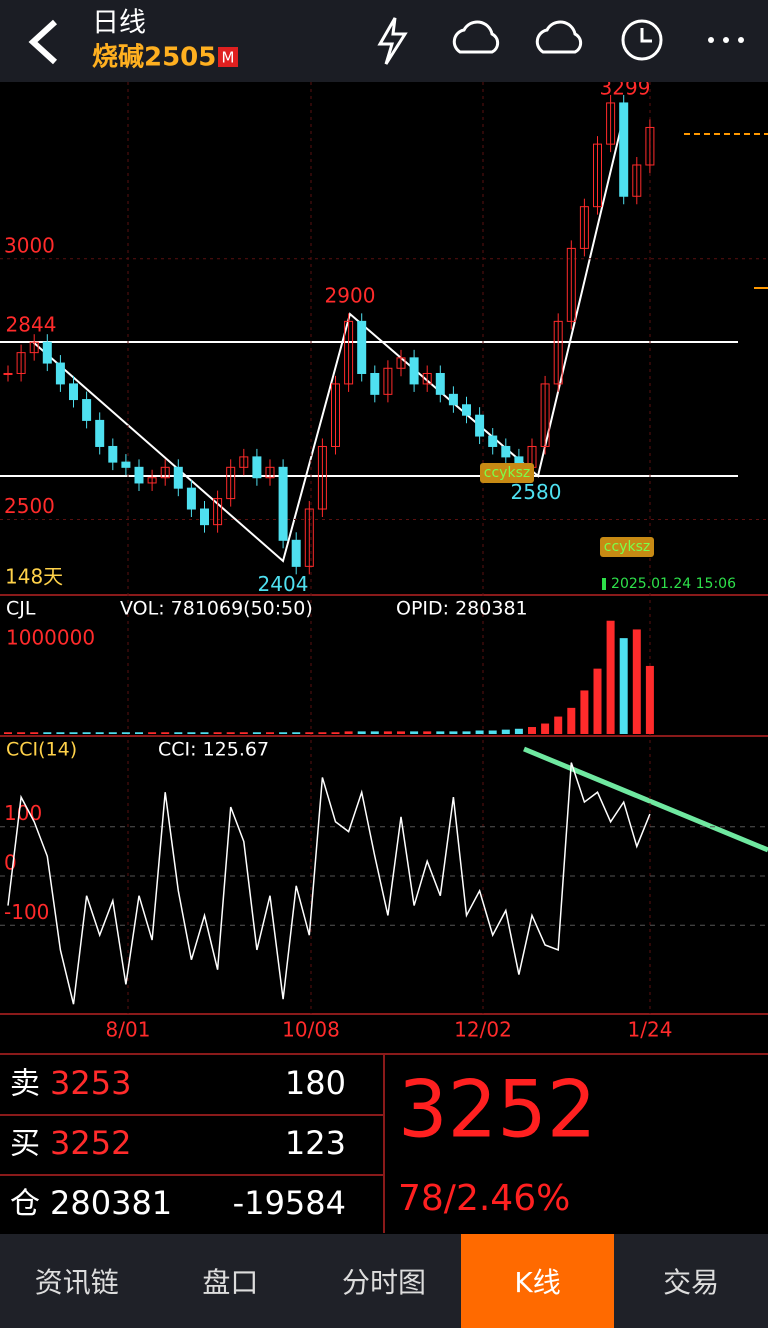 This screenshot has height=1328, width=768. I want to click on tab-bar: 资讯链 盘口 分时图 K线 交易, so click(384, 1281).